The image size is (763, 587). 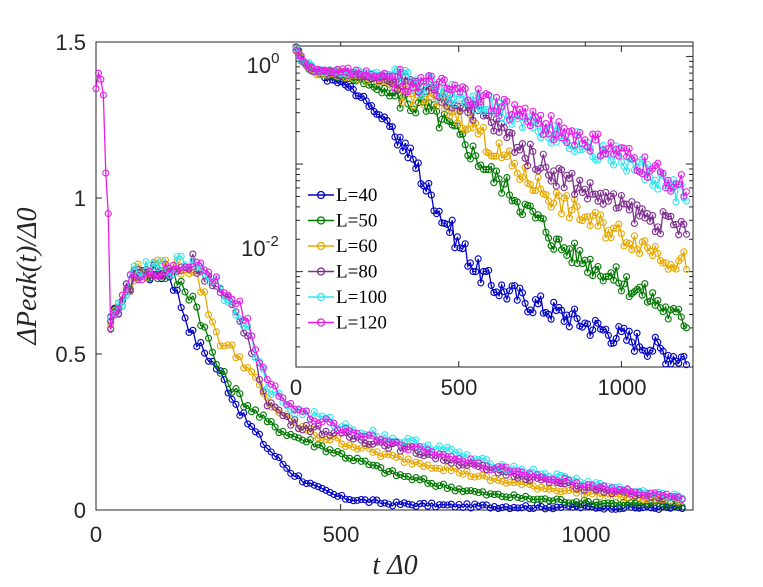 What do you see at coordinates (356, 272) in the screenshot?
I see `legend-label: L=80` at bounding box center [356, 272].